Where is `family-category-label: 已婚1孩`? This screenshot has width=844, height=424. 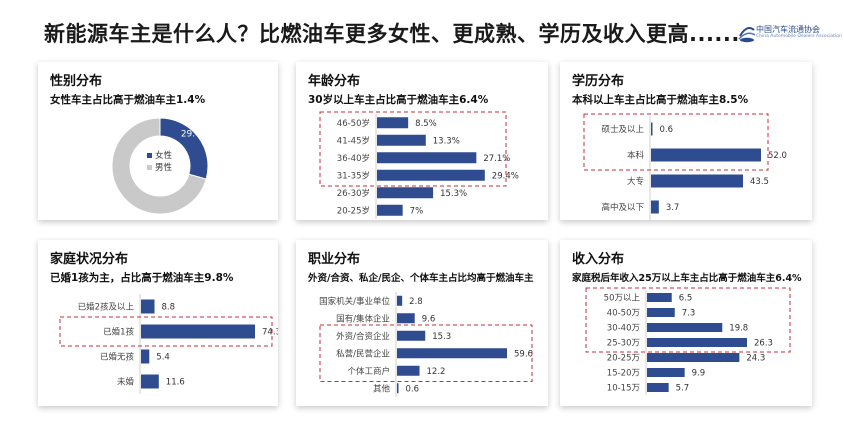
family-category-label: 已婚1孩 is located at coordinates (118, 332).